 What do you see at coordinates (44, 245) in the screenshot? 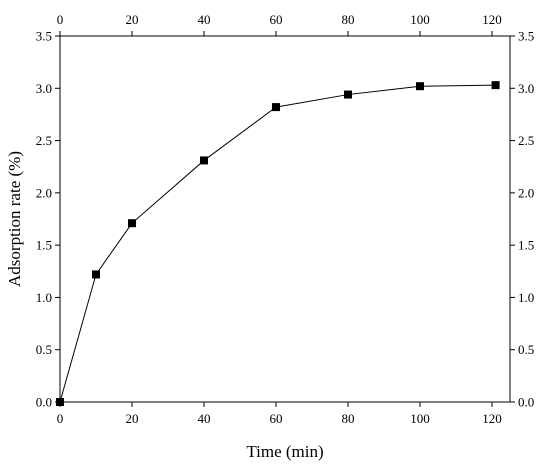
I see `y-tick-label-left: 1.5` at bounding box center [44, 245].